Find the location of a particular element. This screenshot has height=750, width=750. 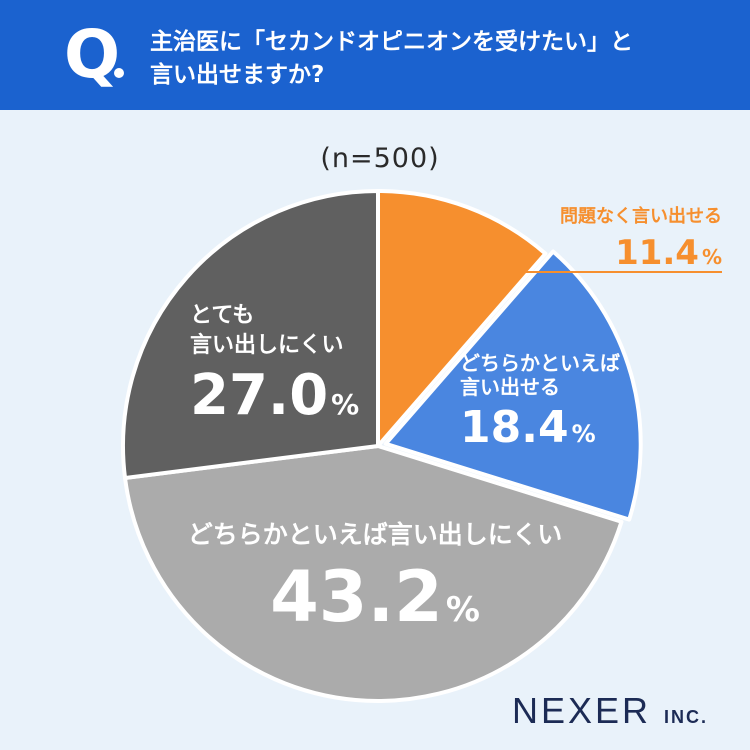

q-dot-icon is located at coordinates (119, 73).